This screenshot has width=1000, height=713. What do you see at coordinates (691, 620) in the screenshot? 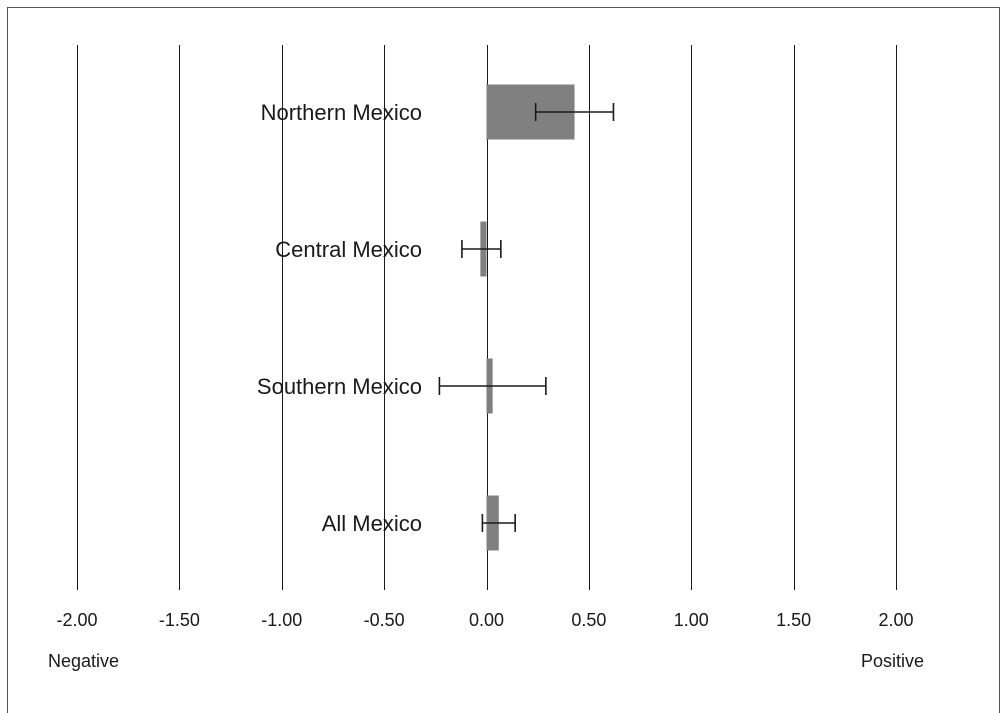
I see `x-tick-label: 1.00` at bounding box center [691, 620].